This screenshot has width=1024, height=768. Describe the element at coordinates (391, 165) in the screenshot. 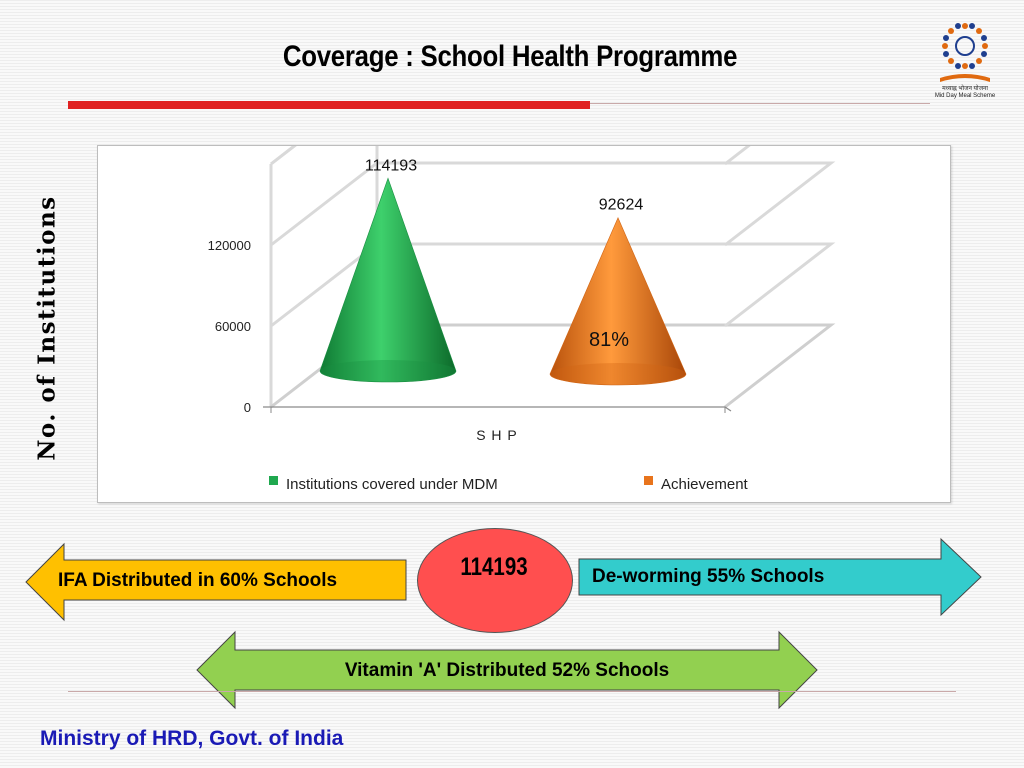

I see `data-label: 114193` at that location.